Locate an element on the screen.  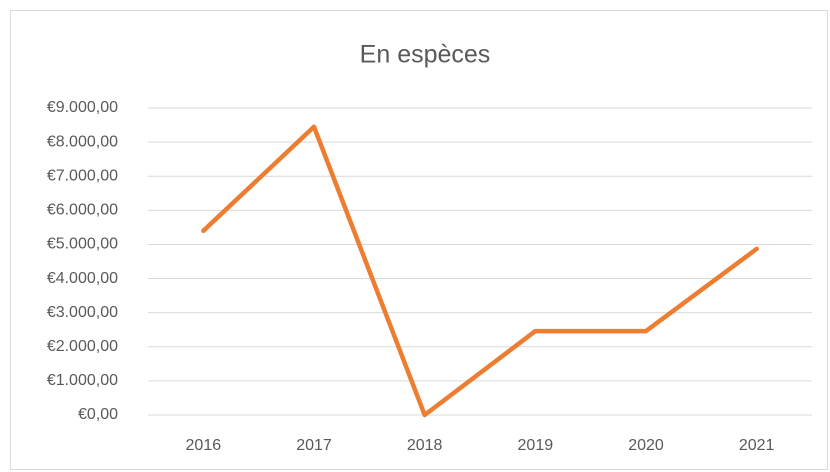
x-tick-label: 2018 is located at coordinates (425, 445).